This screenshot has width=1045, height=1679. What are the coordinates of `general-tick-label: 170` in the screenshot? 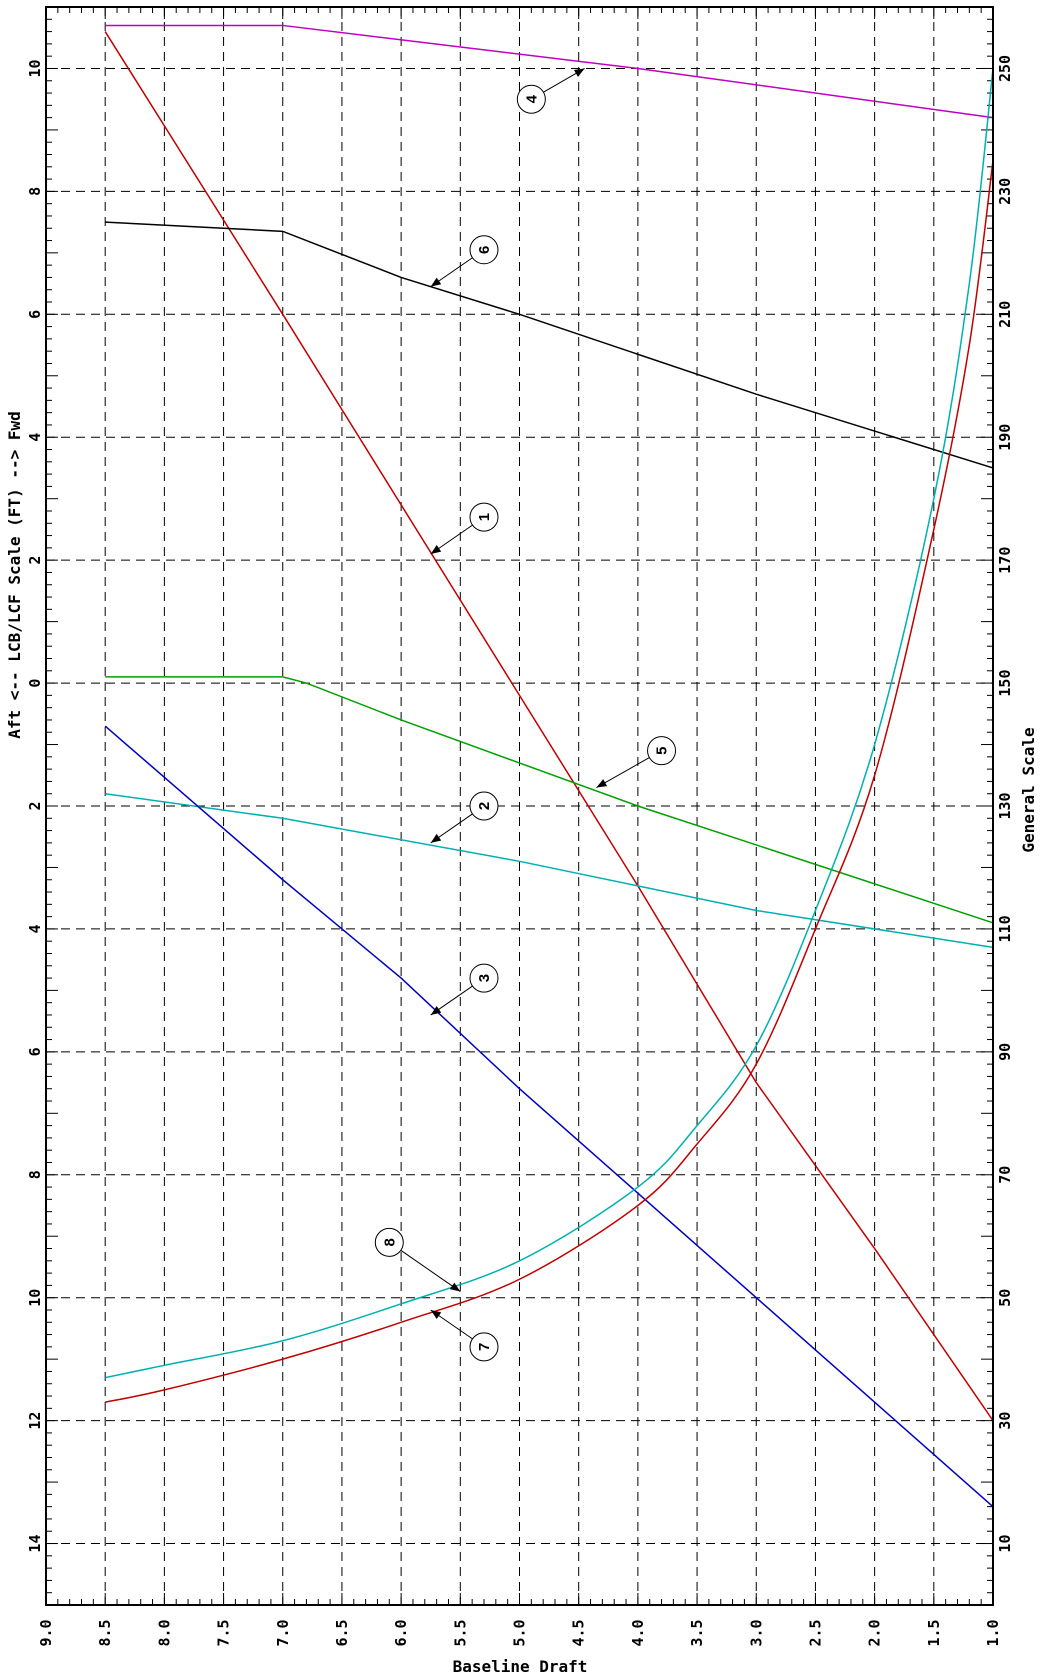 It's located at (1005, 560).